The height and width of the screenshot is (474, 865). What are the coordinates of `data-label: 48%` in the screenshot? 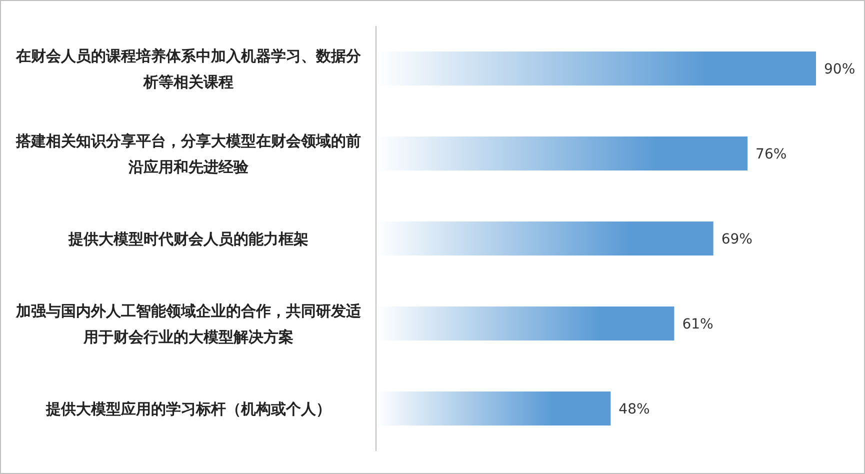 It's located at (634, 410).